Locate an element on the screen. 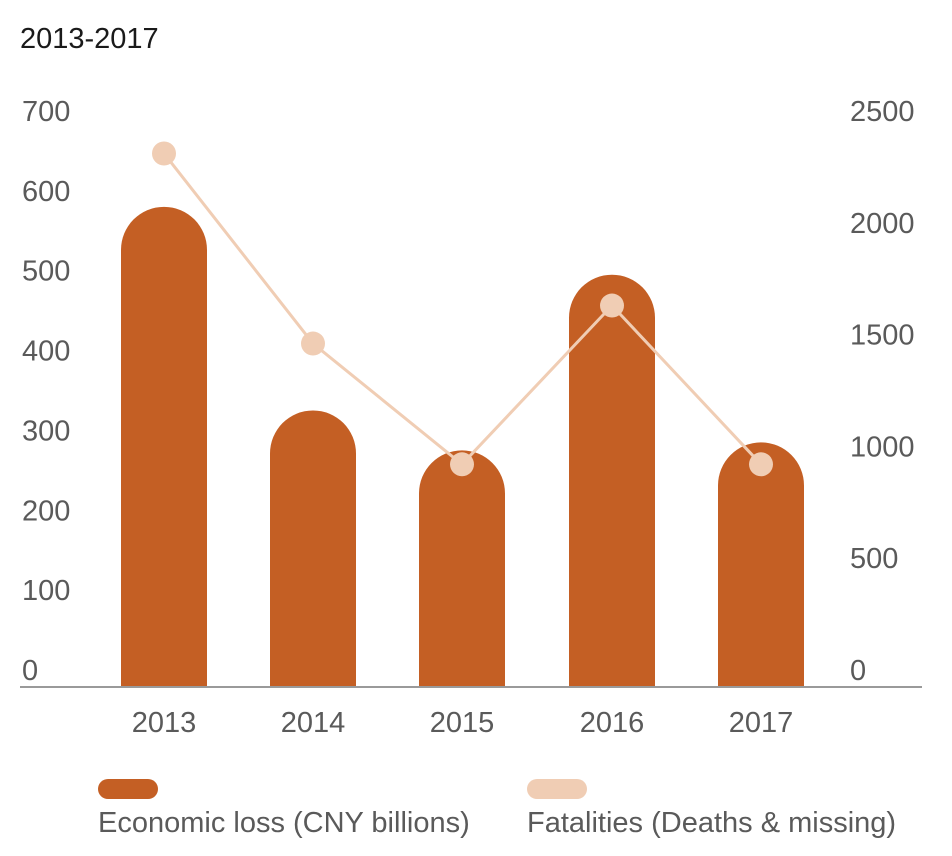 The width and height of the screenshot is (952, 856). right-tick-label: 1500 is located at coordinates (882, 336).